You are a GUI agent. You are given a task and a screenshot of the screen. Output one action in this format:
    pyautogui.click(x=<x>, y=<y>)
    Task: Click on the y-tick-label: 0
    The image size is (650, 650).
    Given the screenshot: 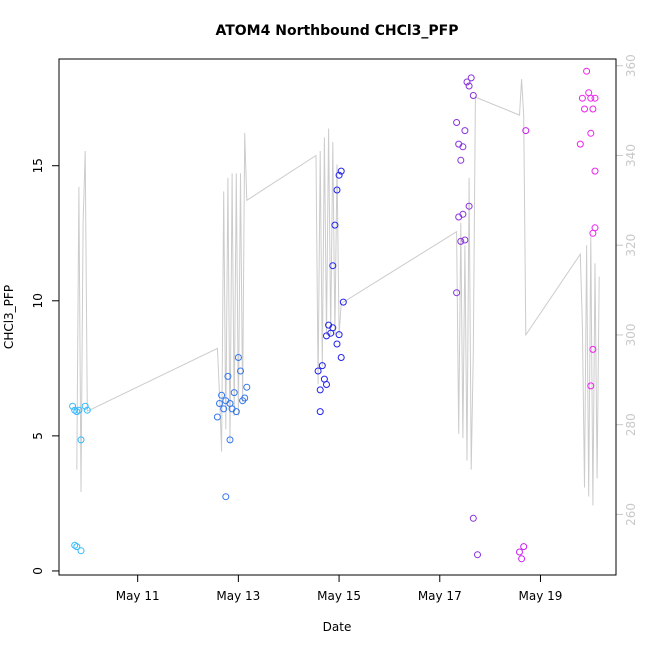 What is the action you would take?
    pyautogui.click(x=38, y=571)
    